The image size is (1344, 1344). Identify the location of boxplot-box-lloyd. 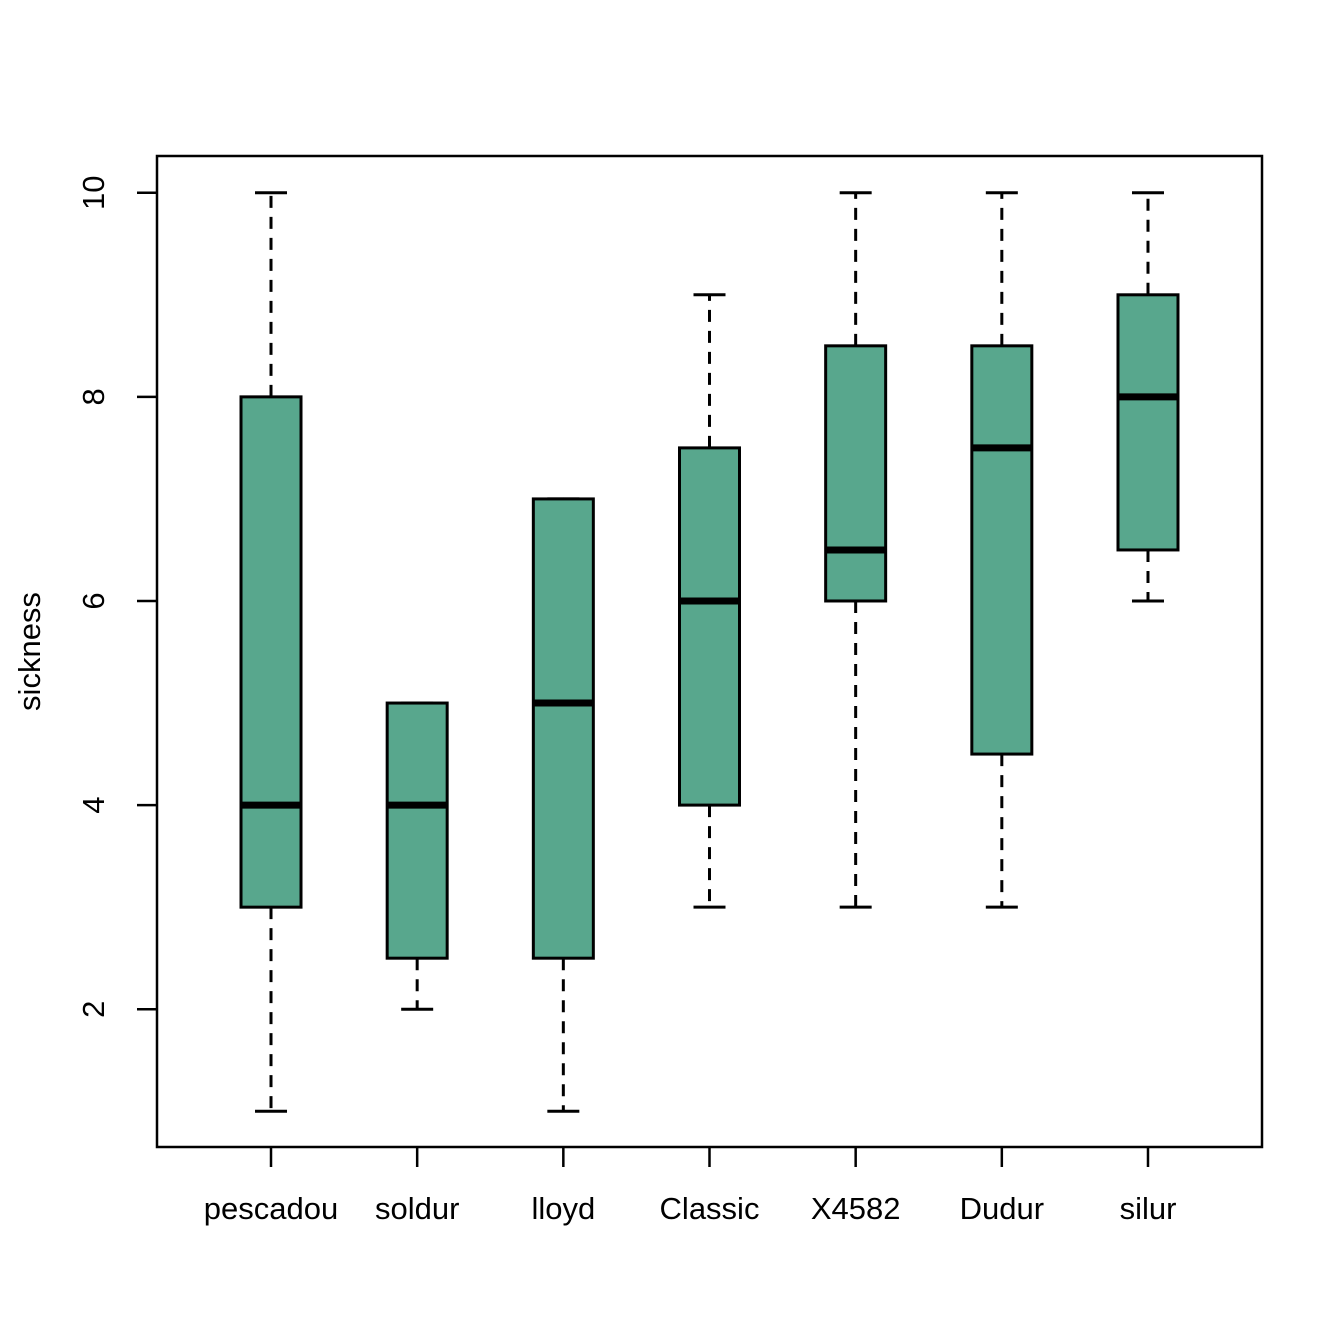
(563, 805).